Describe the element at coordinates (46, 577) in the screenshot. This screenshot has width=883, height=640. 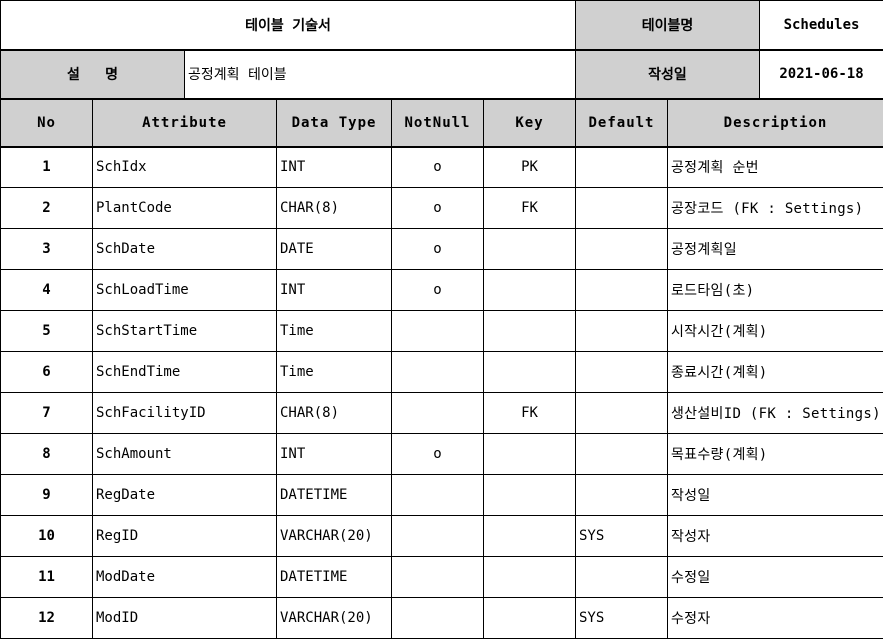
I see `cell-no: 11` at that location.